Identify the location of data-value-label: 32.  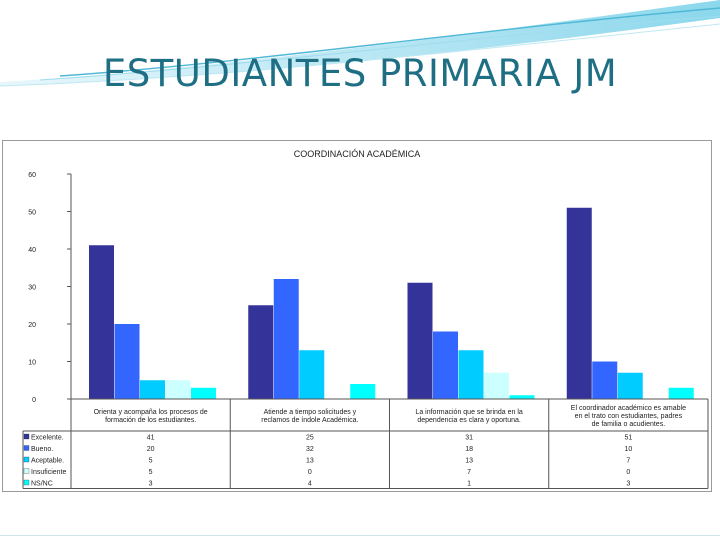
(310, 449).